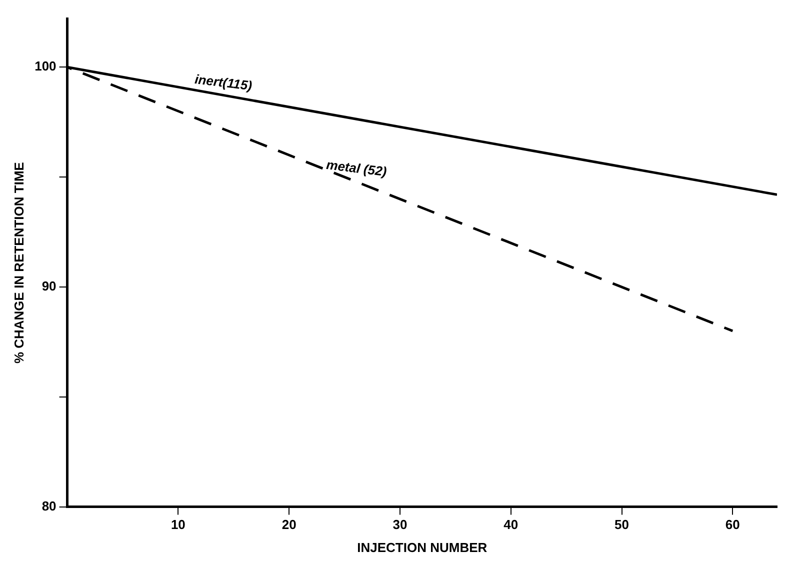  What do you see at coordinates (18, 263) in the screenshot?
I see `y-axis-title: % CHANGE IN RETENTION TIME` at bounding box center [18, 263].